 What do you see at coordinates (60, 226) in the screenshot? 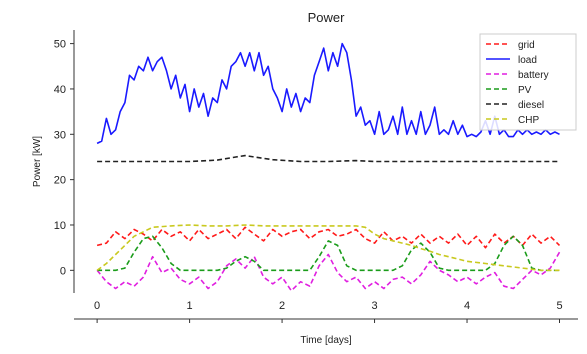
I see `y-tick-label: 10` at bounding box center [60, 226].